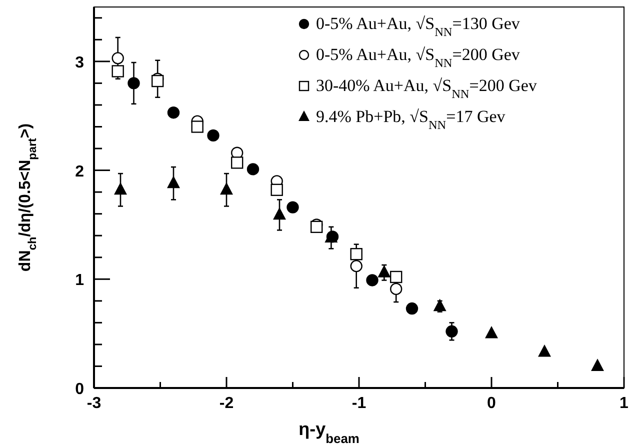  I want to click on y-tick-label: 3, so click(79, 63).